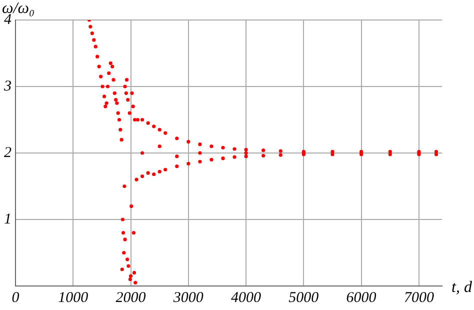 This screenshot has height=310, width=474. I want to click on x-tick-label: 6000, so click(361, 298).